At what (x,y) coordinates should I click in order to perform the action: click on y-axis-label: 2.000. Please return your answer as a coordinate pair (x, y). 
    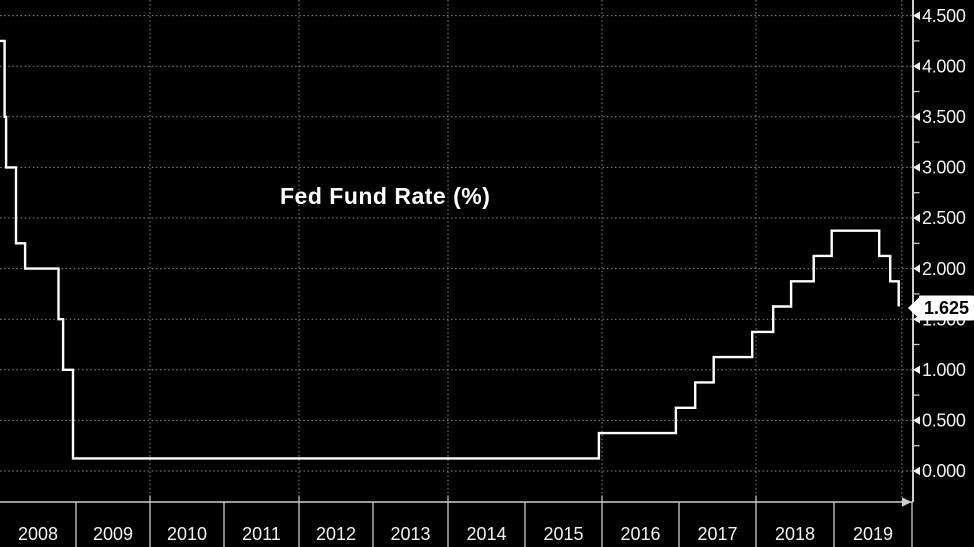
    Looking at the image, I should click on (944, 269).